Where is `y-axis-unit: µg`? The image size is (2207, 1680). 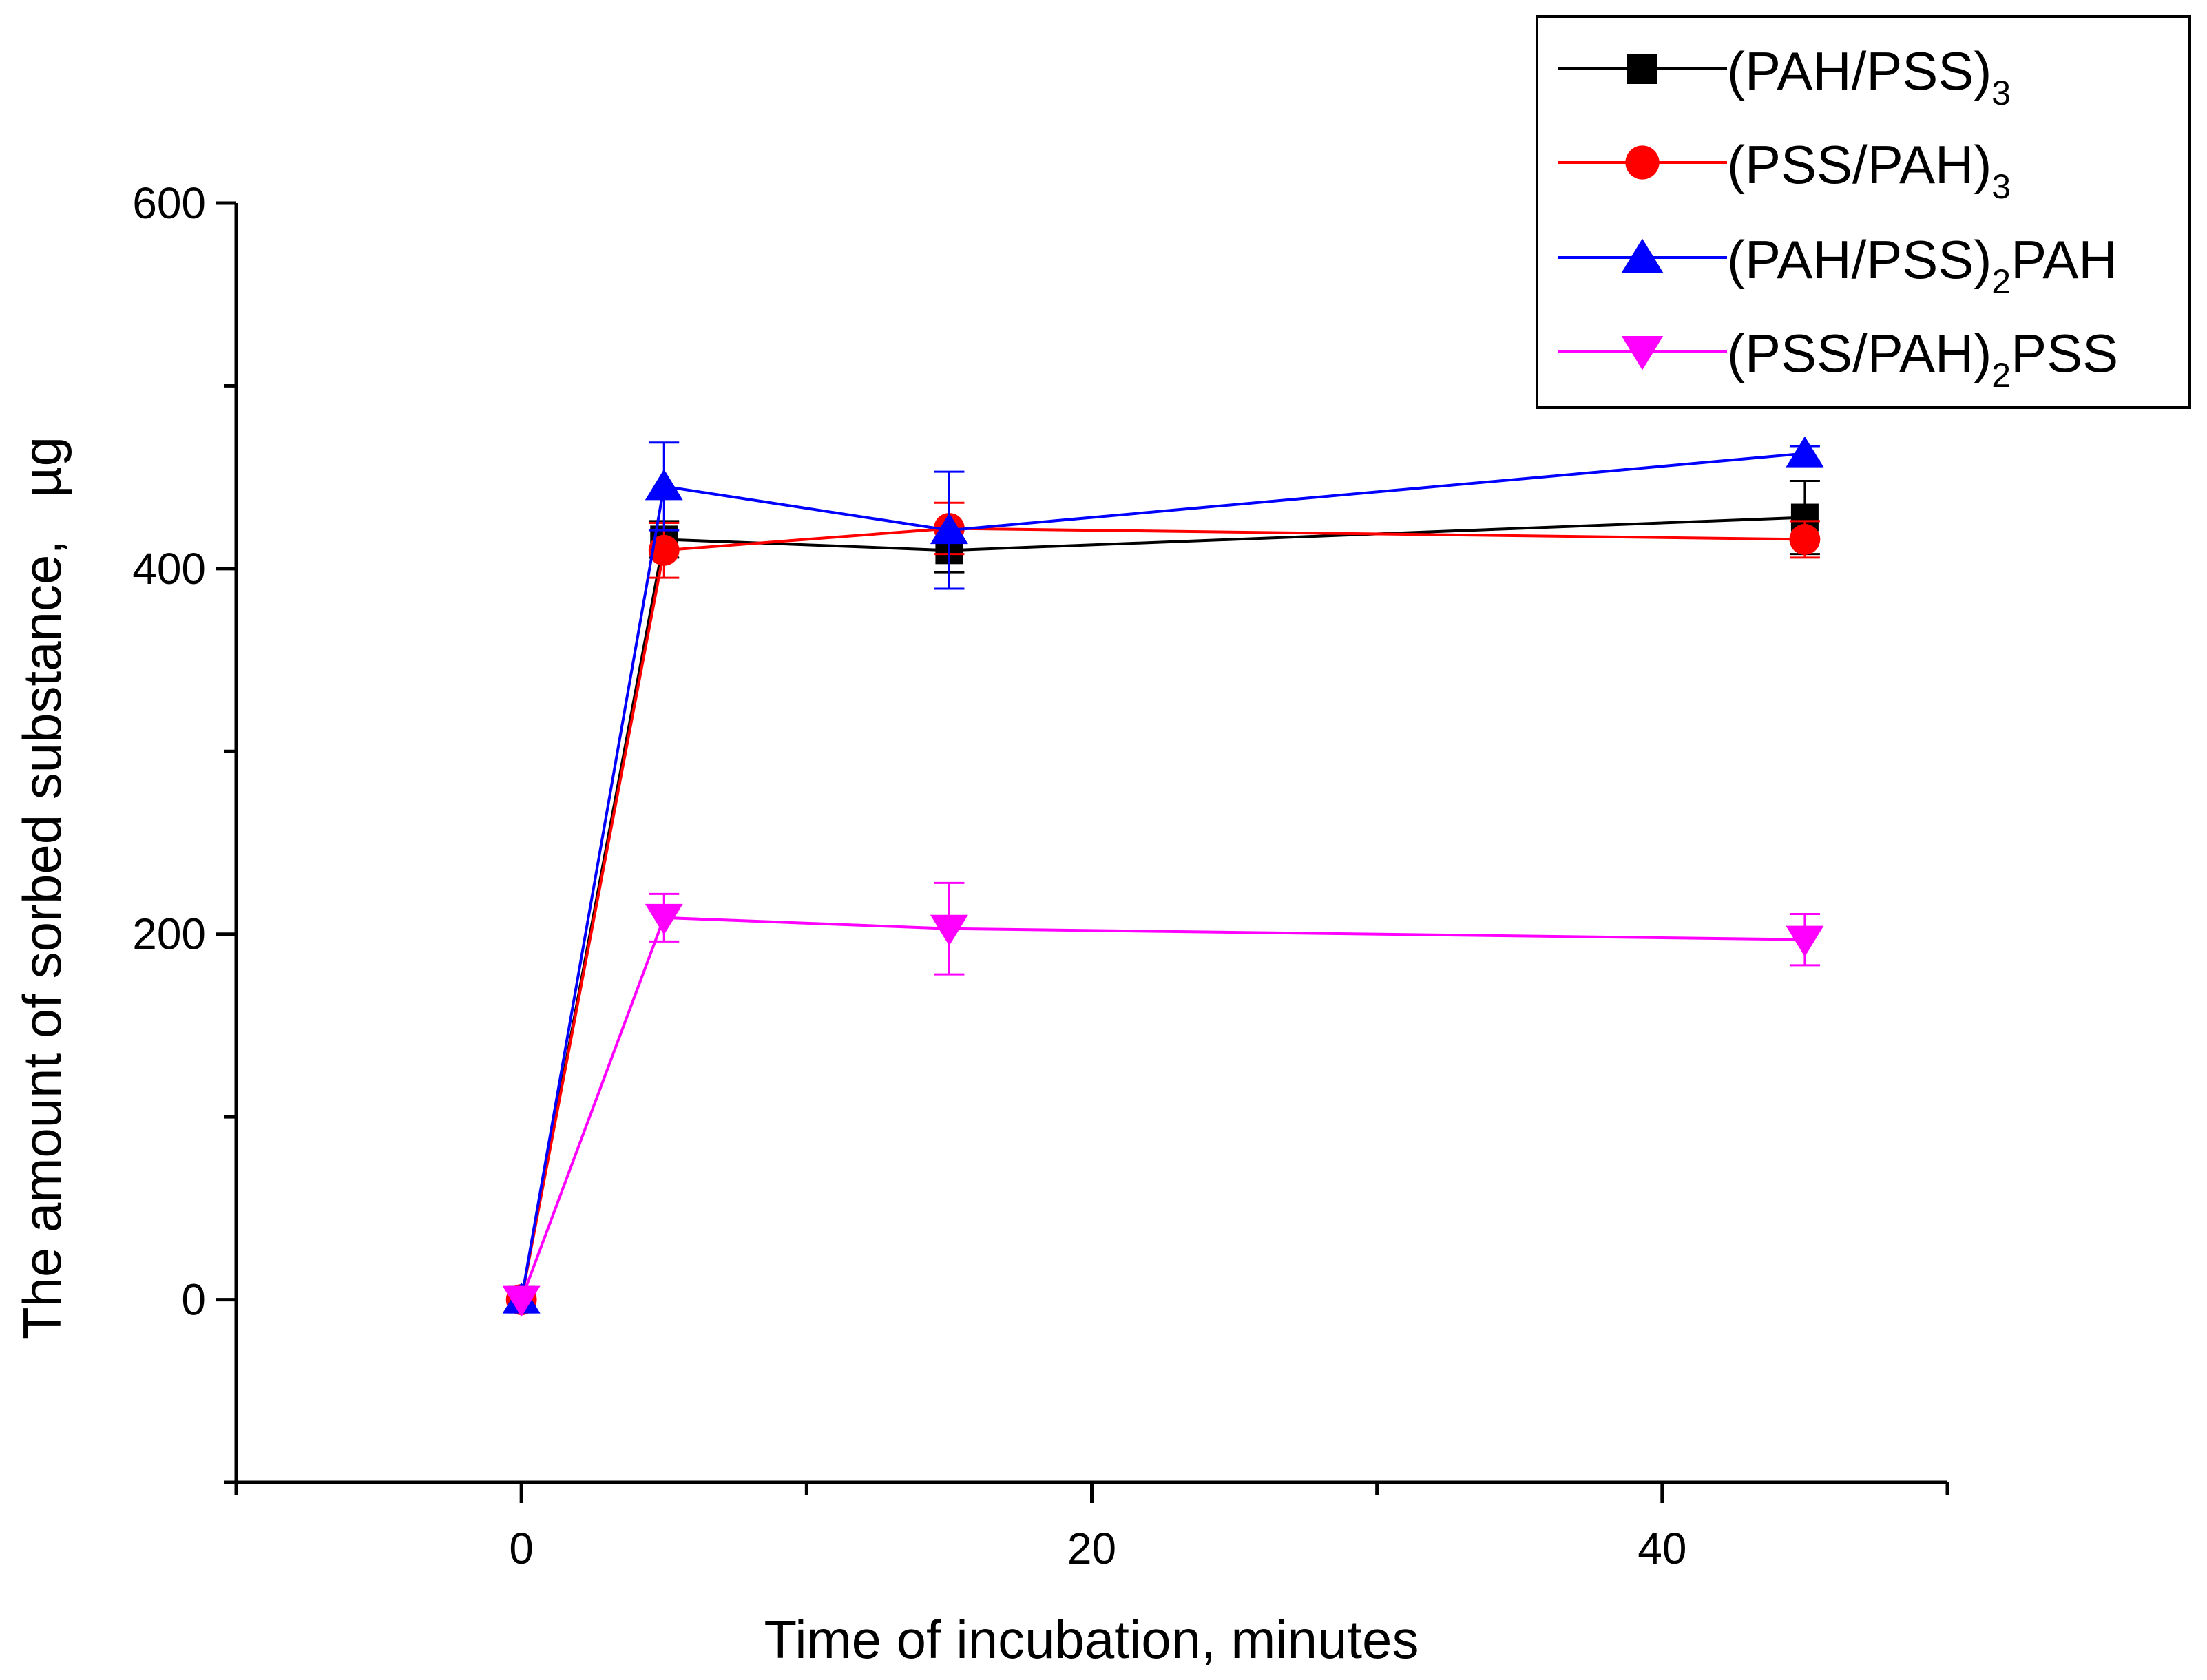 y-axis-unit: µg is located at coordinates (42, 467).